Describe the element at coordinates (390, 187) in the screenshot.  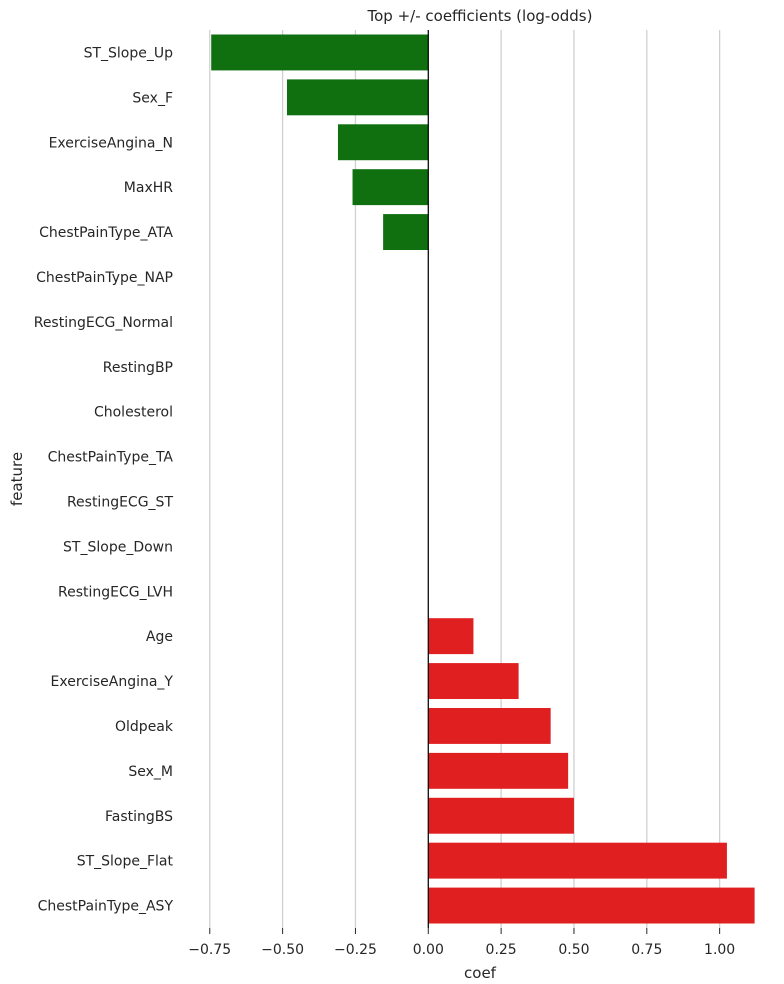
I see `bar-maxhr` at that location.